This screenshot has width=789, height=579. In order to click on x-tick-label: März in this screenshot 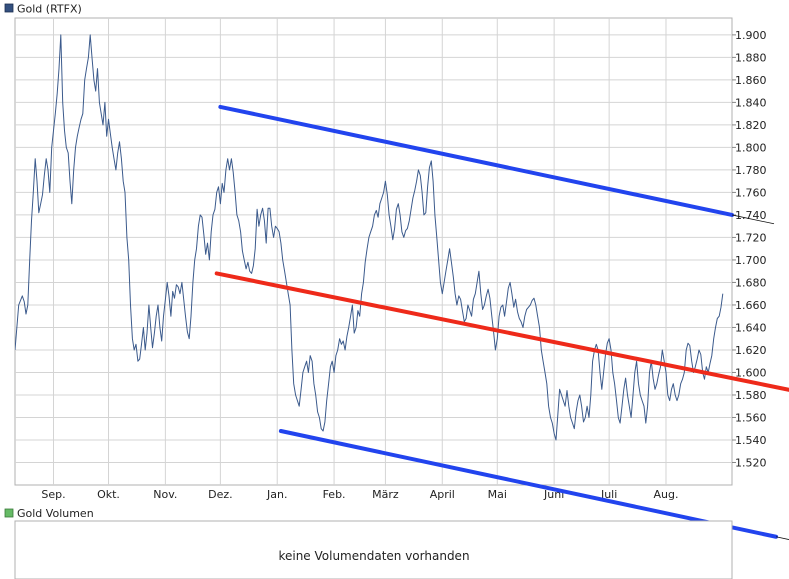, I will do `click(385, 494)`.